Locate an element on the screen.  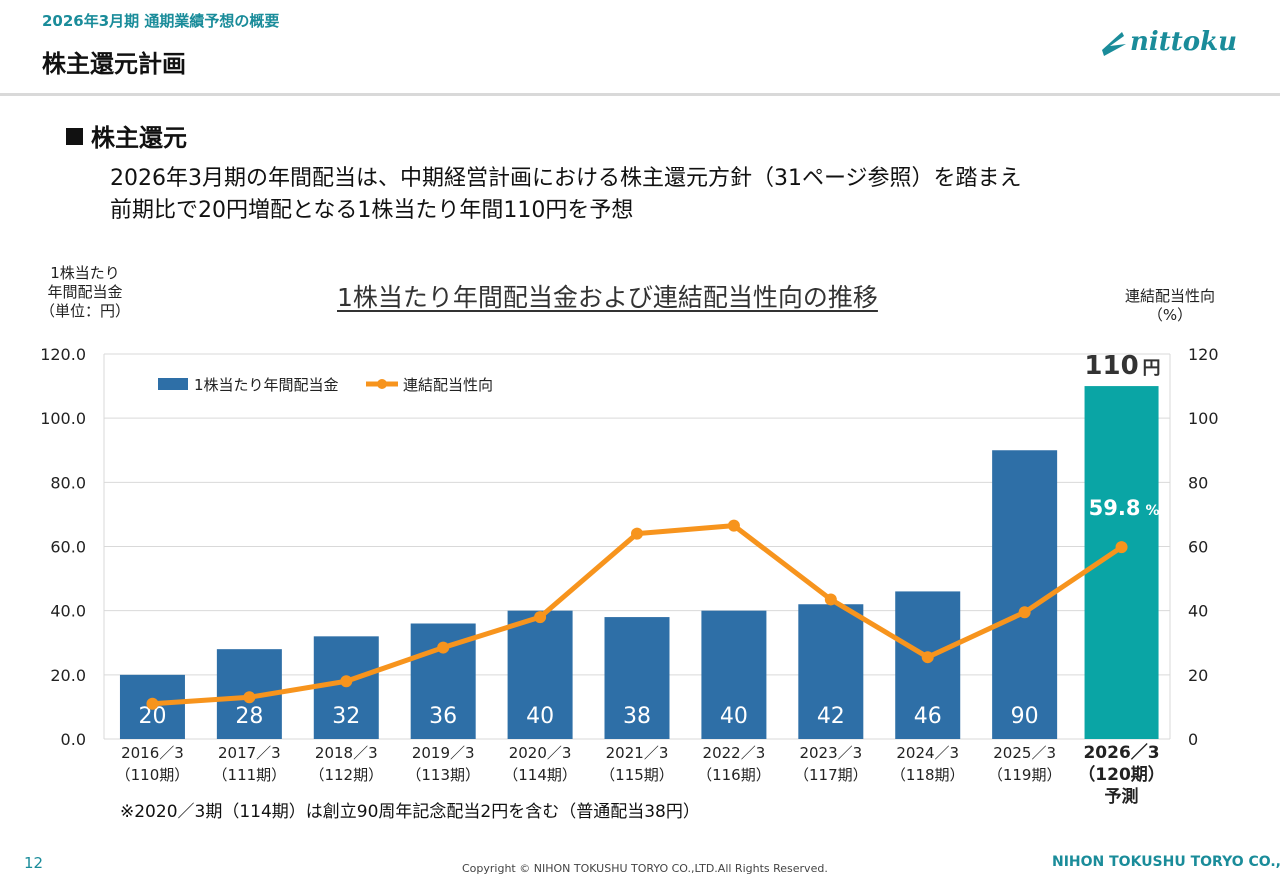
bar-value-label: 90 is located at coordinates (1025, 716).